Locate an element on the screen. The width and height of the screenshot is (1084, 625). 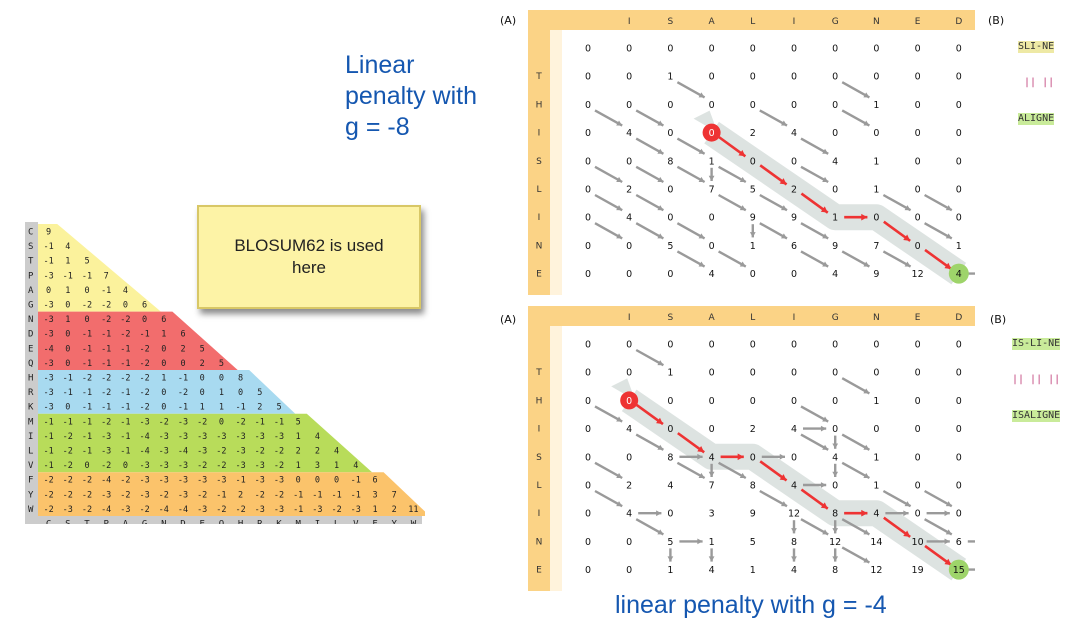
header-band is located at coordinates (751, 20).